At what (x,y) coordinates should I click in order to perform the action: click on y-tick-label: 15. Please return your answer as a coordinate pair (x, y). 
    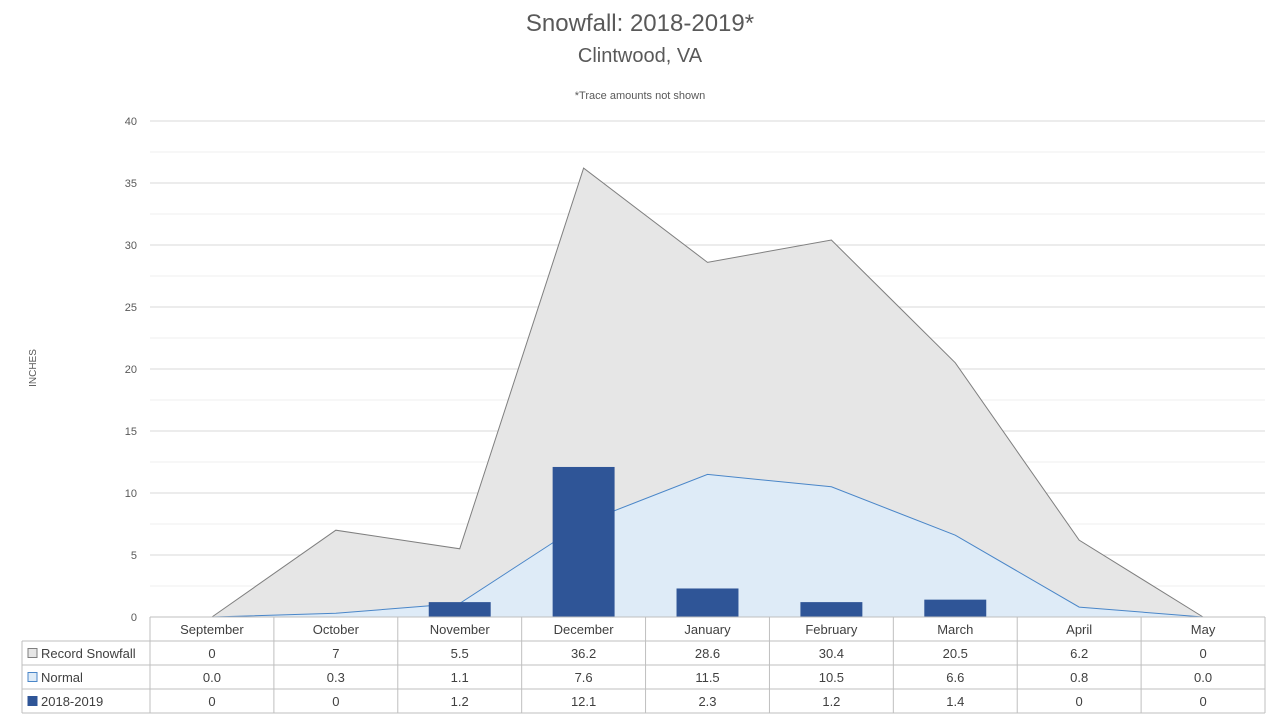
    Looking at the image, I should click on (131, 432).